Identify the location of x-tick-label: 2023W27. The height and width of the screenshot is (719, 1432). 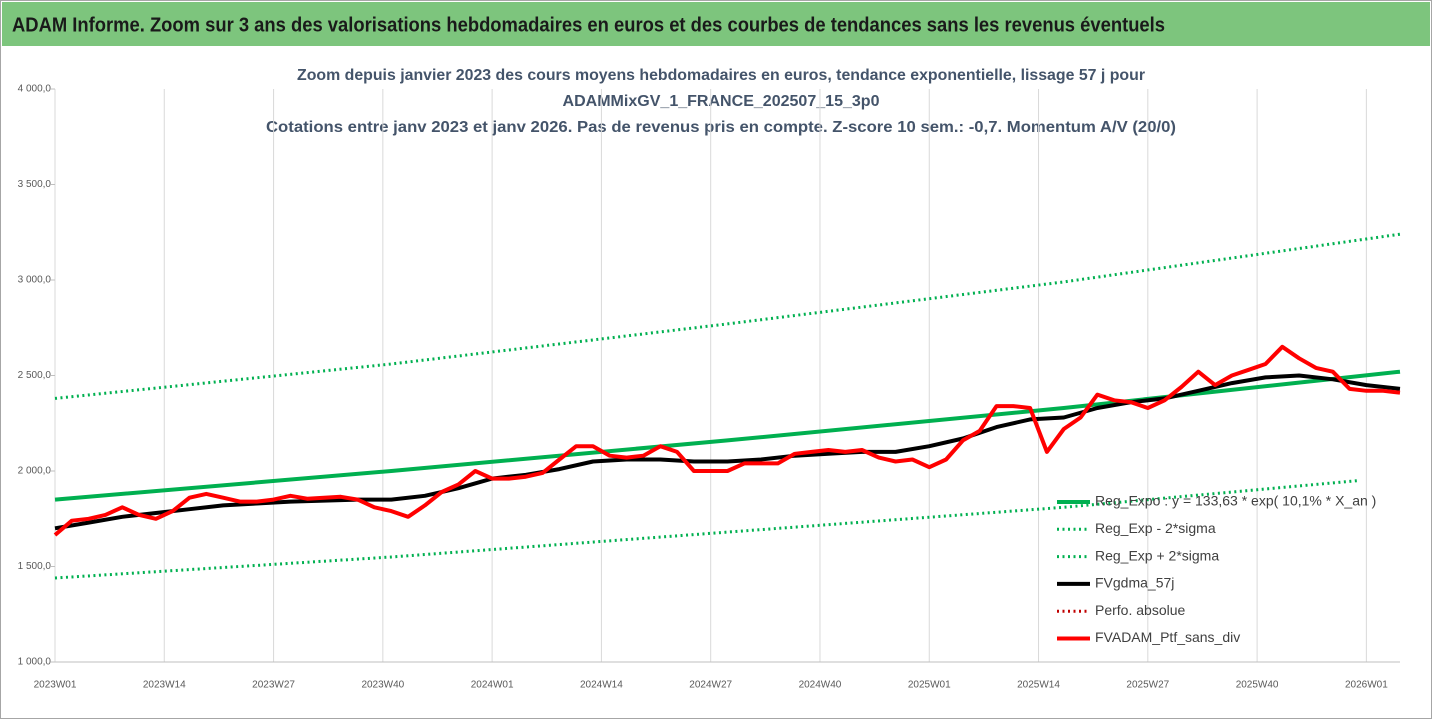
(273, 685).